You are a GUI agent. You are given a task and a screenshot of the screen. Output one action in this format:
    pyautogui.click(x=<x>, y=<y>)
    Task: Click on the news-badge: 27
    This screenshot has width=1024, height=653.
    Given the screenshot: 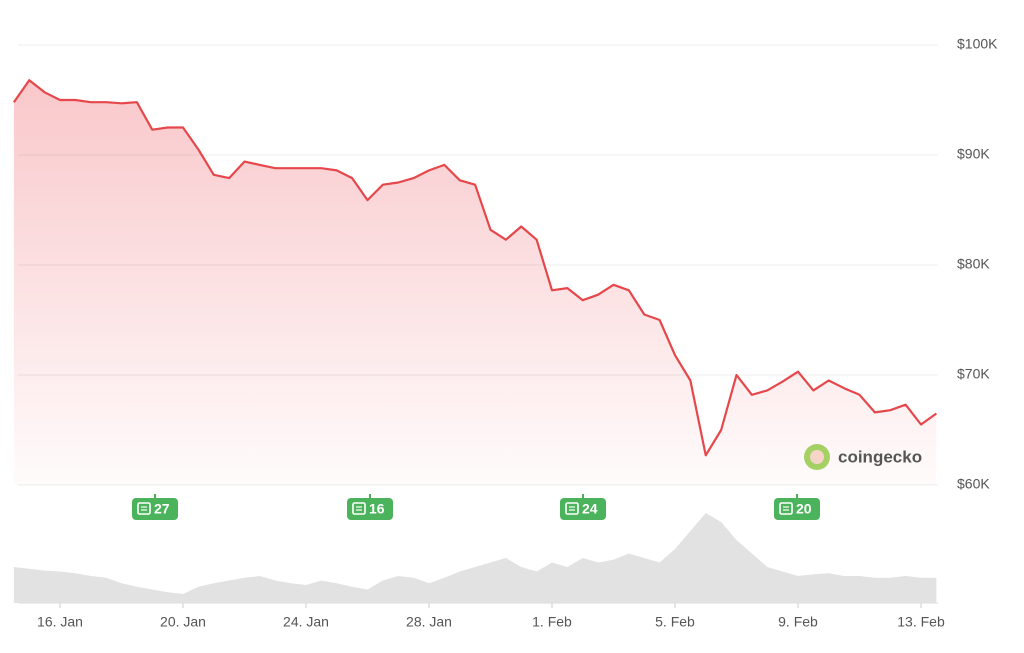 What is the action you would take?
    pyautogui.click(x=155, y=507)
    